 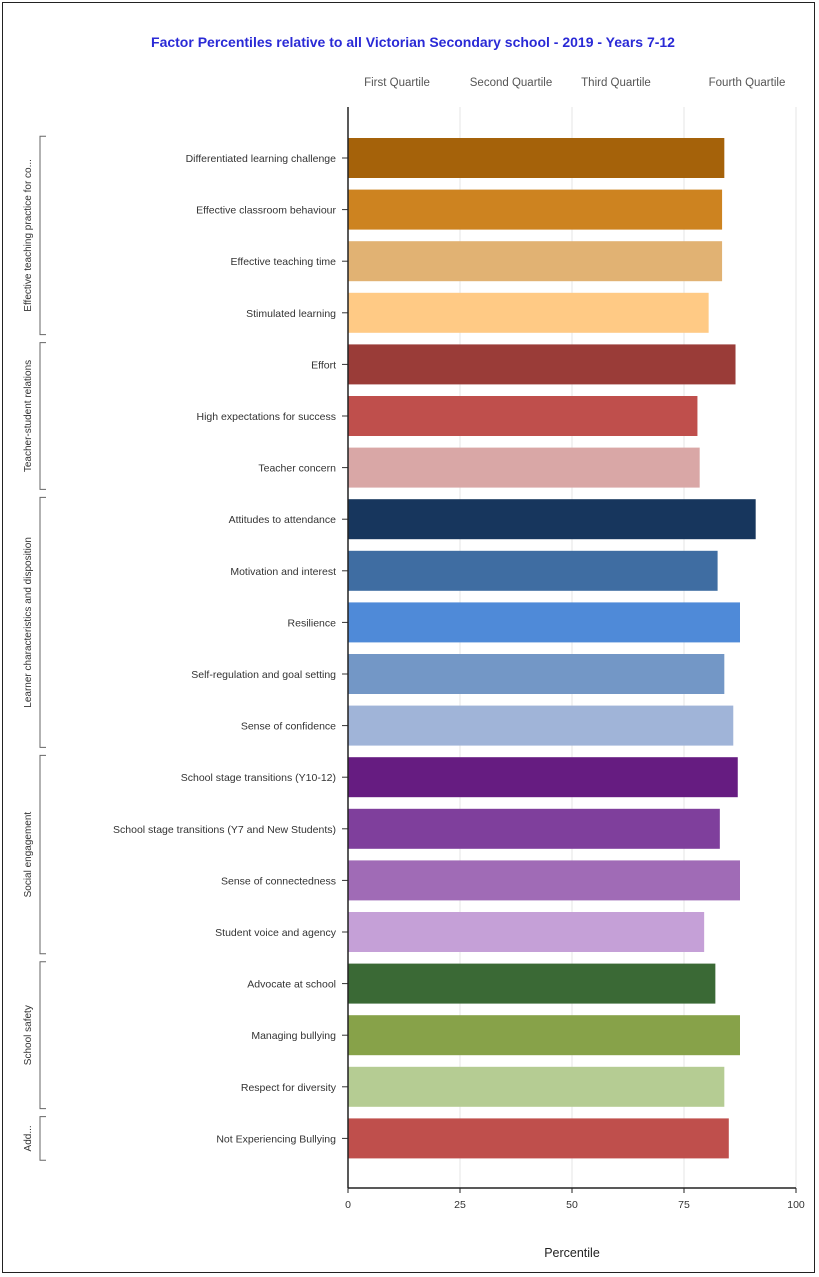 What do you see at coordinates (284, 262) in the screenshot?
I see `category-label-3: Effective teaching time` at bounding box center [284, 262].